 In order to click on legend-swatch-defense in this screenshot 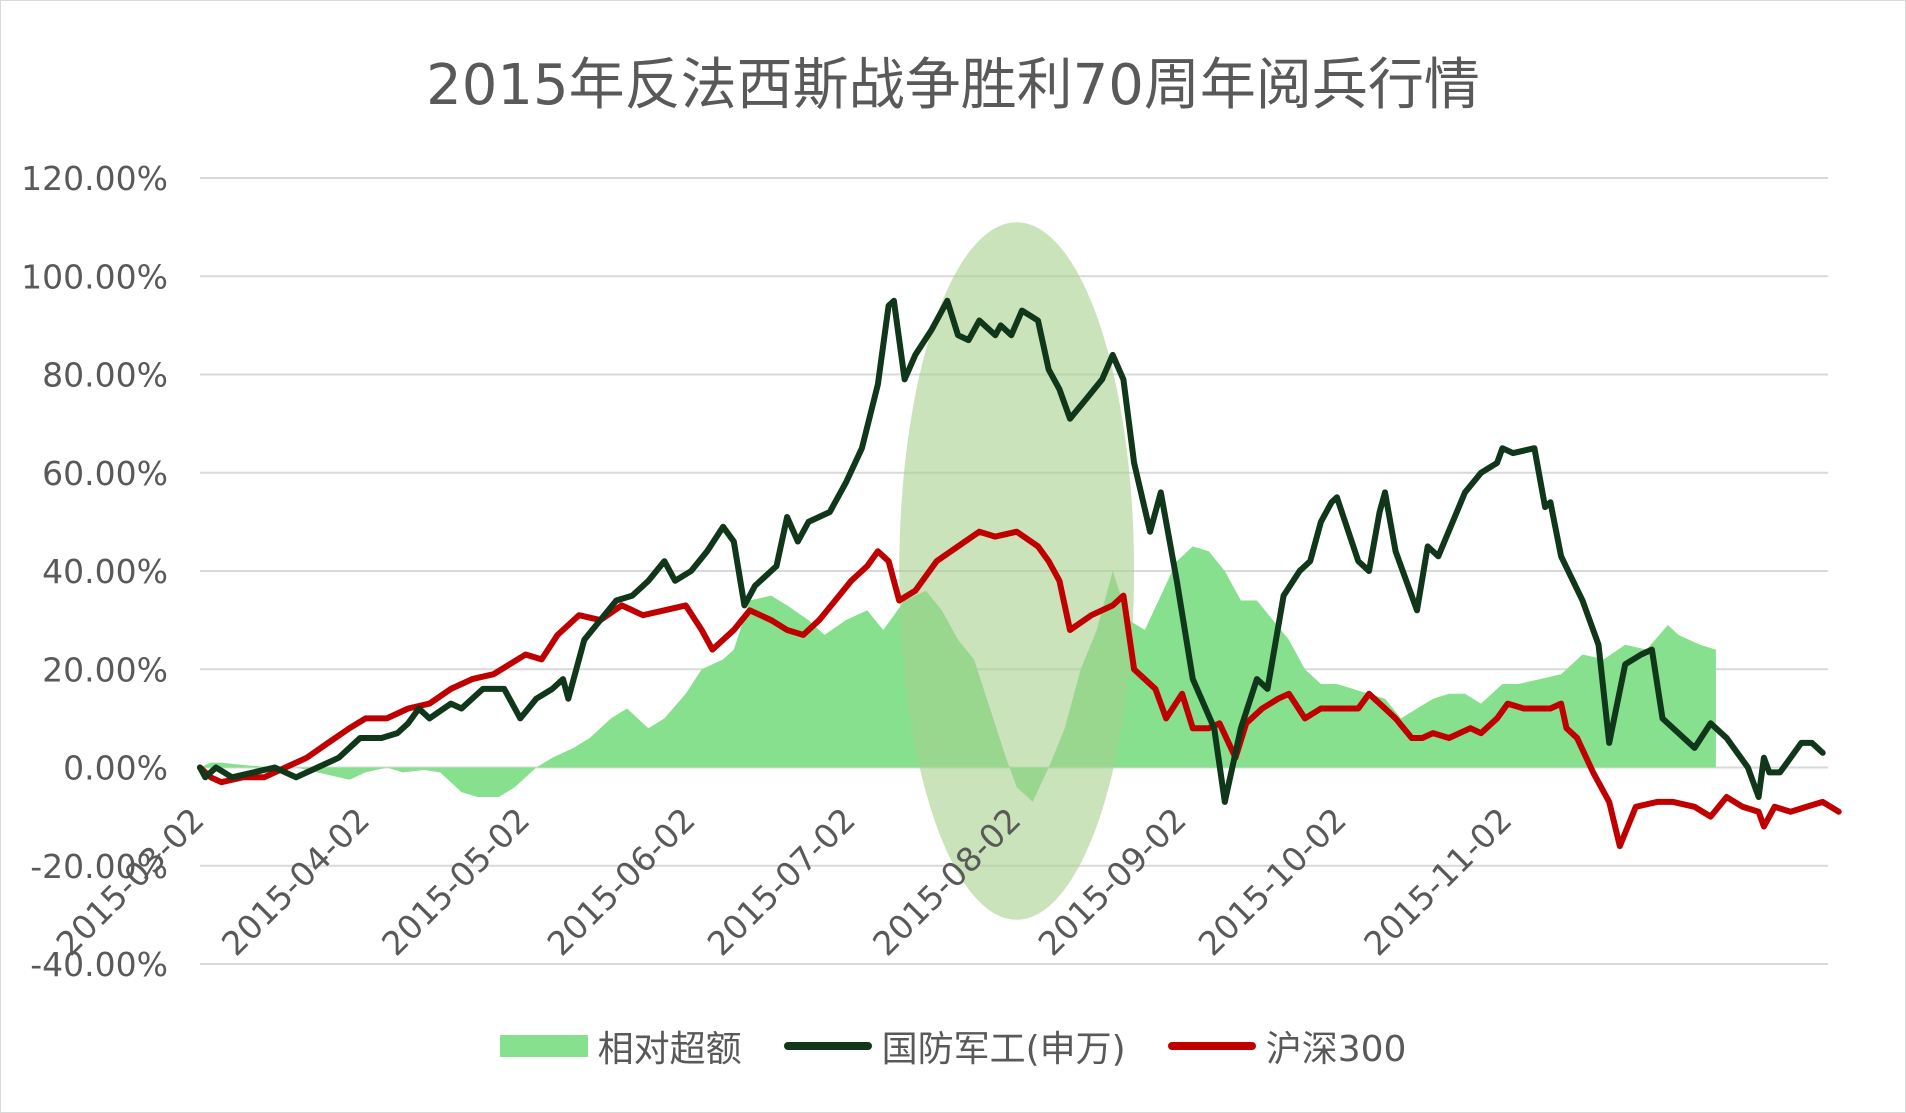, I will do `click(827, 1046)`.